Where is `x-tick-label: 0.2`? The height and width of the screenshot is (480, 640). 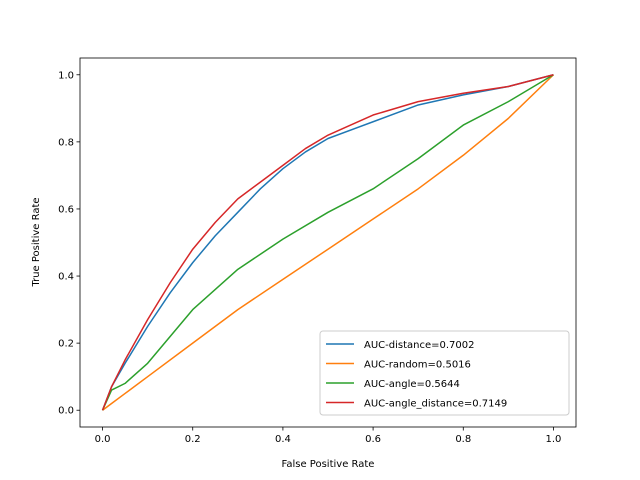
x-tick-label: 0.2 is located at coordinates (193, 439).